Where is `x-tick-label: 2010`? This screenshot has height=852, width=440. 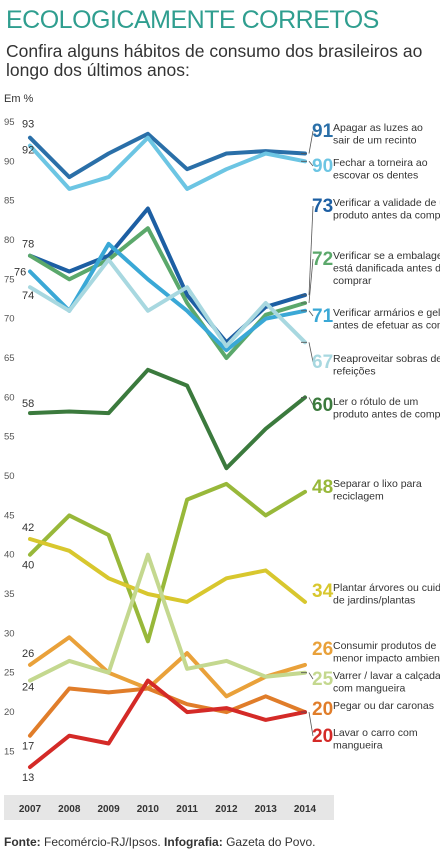 x-tick-label: 2010 is located at coordinates (148, 809).